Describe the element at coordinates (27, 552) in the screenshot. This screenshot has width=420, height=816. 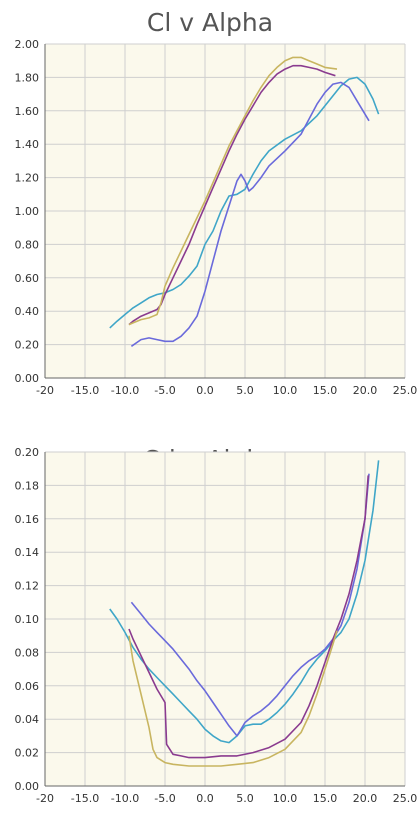
I see `y-tick-label: 0.14` at that location.